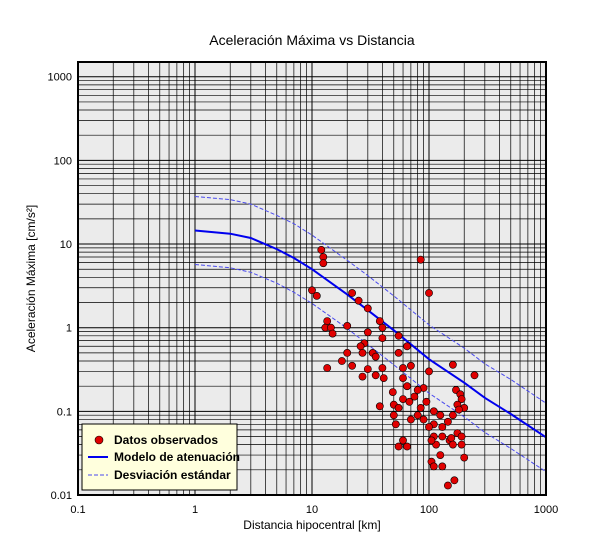 This screenshot has width=590, height=560. I want to click on x-tick-label: 100, so click(429, 510).